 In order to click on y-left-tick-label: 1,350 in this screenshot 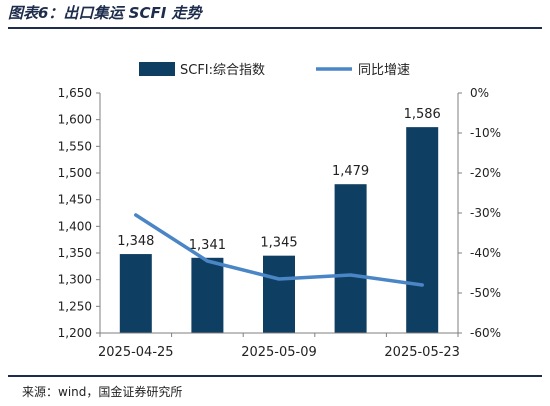, I will do `click(75, 253)`.